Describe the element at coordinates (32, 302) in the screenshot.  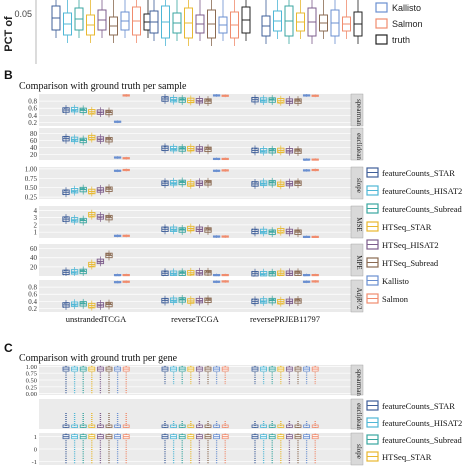
I see `ytick-label: 0.4` at that location.